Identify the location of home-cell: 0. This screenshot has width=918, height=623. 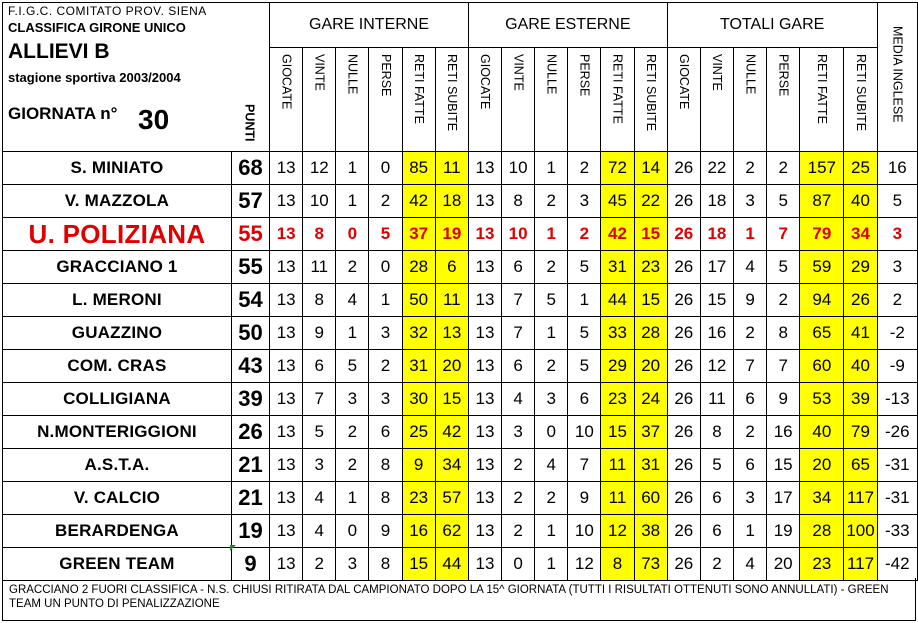
(352, 531).